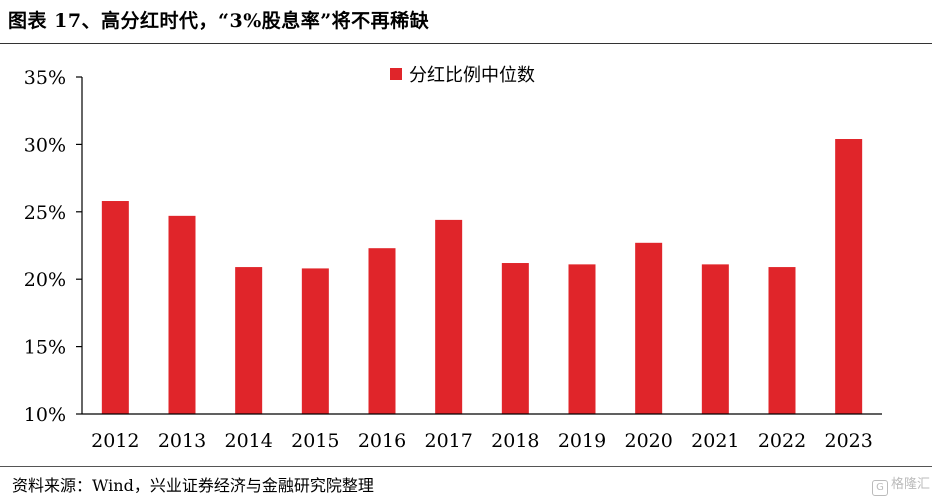 Image resolution: width=940 pixels, height=499 pixels. What do you see at coordinates (182, 441) in the screenshot?
I see `x-tick-label: 2013` at bounding box center [182, 441].